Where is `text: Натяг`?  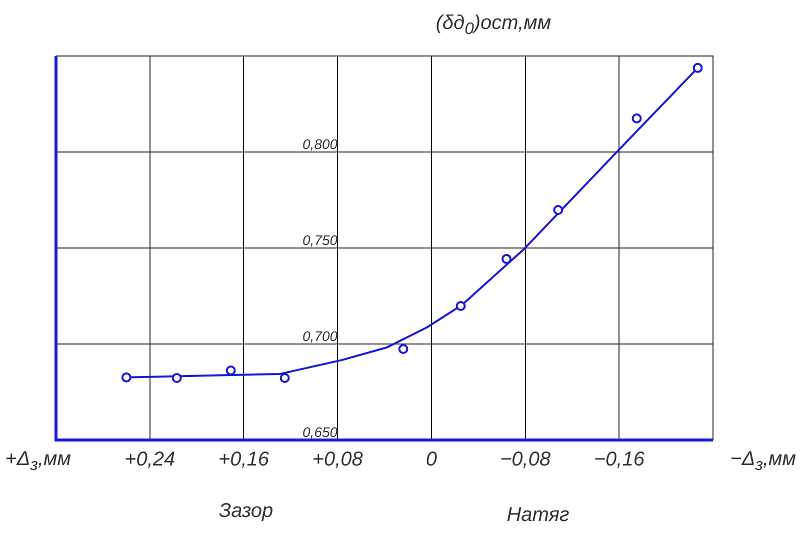
text: Натяг is located at coordinates (538, 515).